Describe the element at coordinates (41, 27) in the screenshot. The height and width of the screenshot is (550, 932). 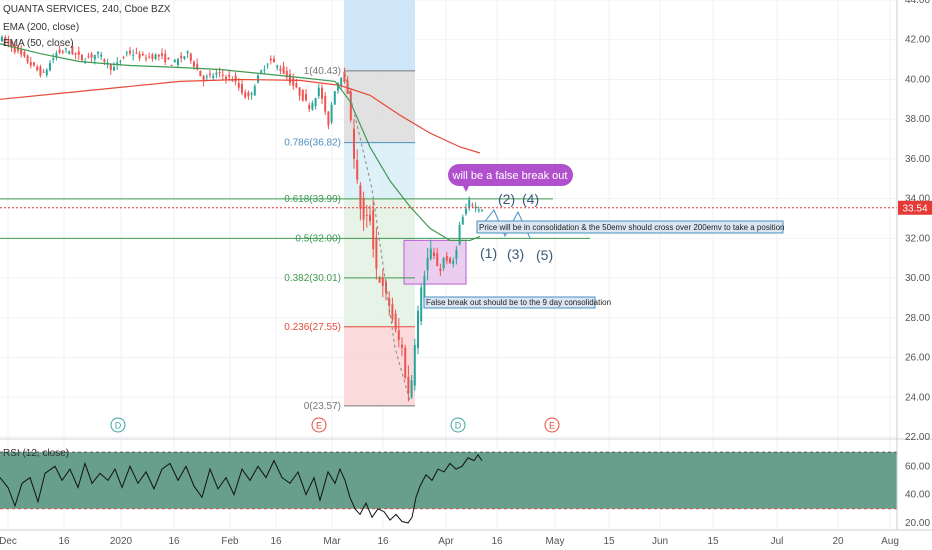
I see `ema200-legend: EMA (200, close)` at that location.